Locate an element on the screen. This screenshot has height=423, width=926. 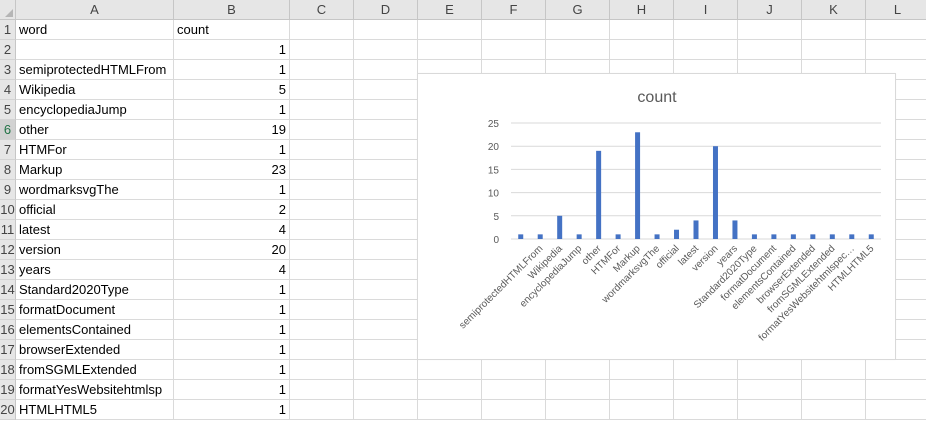
cell-l11 is located at coordinates (896, 230).